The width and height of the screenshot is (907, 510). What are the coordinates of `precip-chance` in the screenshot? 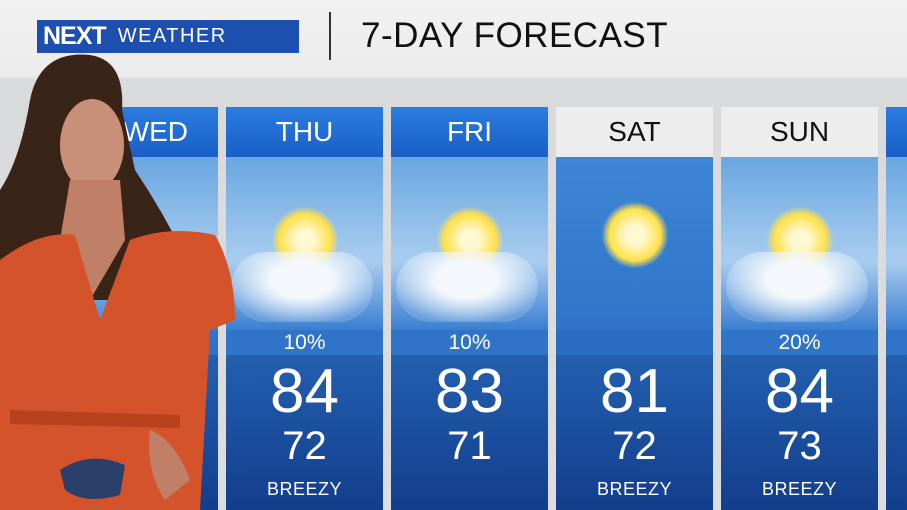 It's located at (634, 342).